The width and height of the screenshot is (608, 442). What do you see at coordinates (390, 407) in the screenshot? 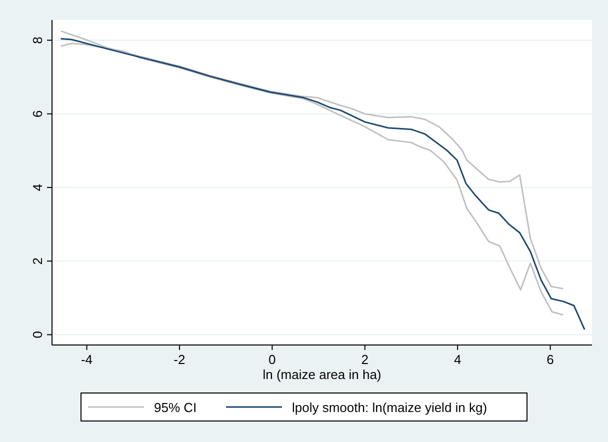
I see `legend-label: lpoly smooth: ln(maize yield in kg)` at bounding box center [390, 407].